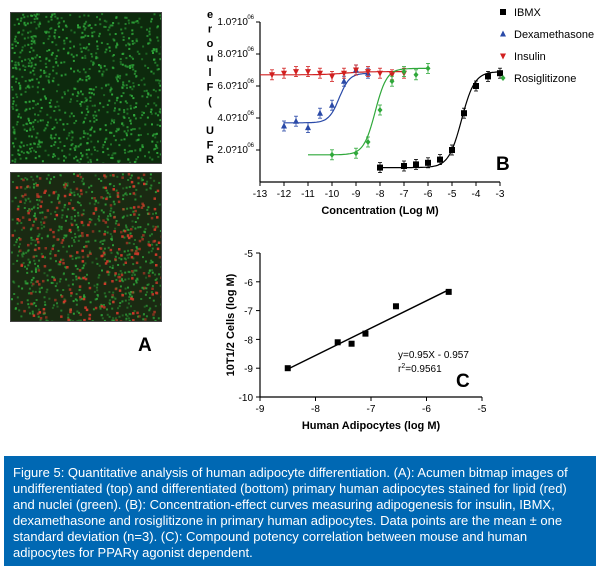 Image resolution: width=600 pixels, height=570 pixels. What do you see at coordinates (248, 340) in the screenshot?
I see `y-tick-label: -8` at bounding box center [248, 340].